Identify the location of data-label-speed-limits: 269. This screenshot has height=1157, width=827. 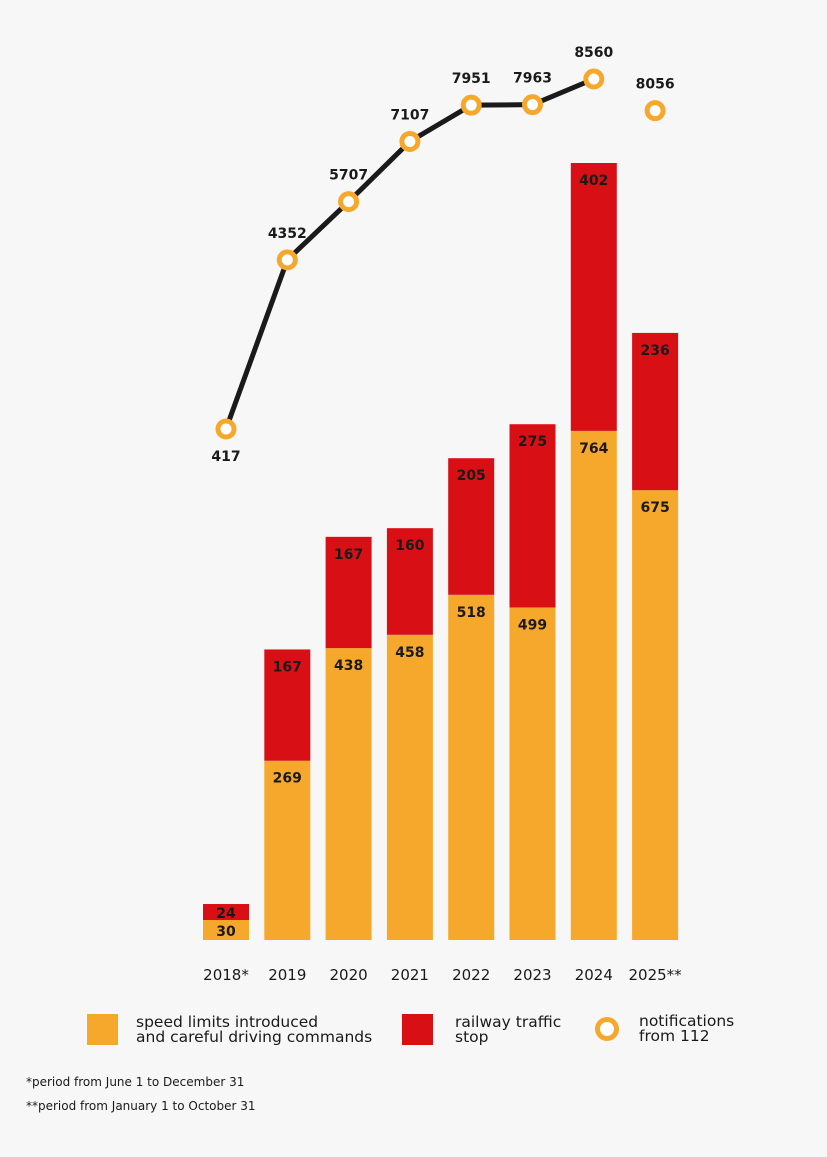
(287, 779).